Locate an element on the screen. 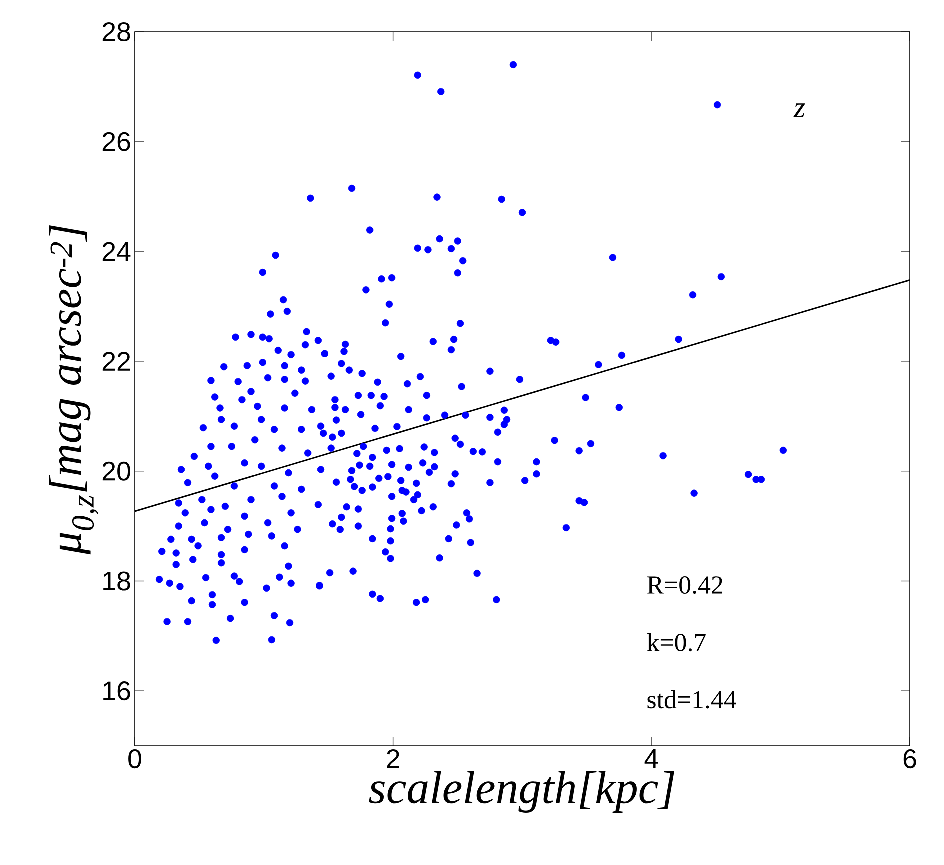  x-tick-label: 6 is located at coordinates (910, 759).